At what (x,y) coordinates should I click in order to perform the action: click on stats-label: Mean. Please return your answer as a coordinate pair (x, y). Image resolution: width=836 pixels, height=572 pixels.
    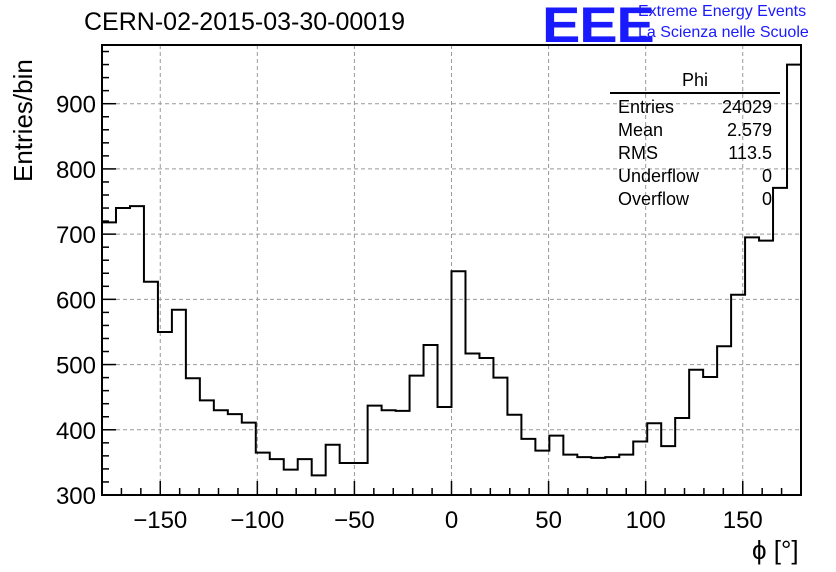
    Looking at the image, I should click on (641, 130).